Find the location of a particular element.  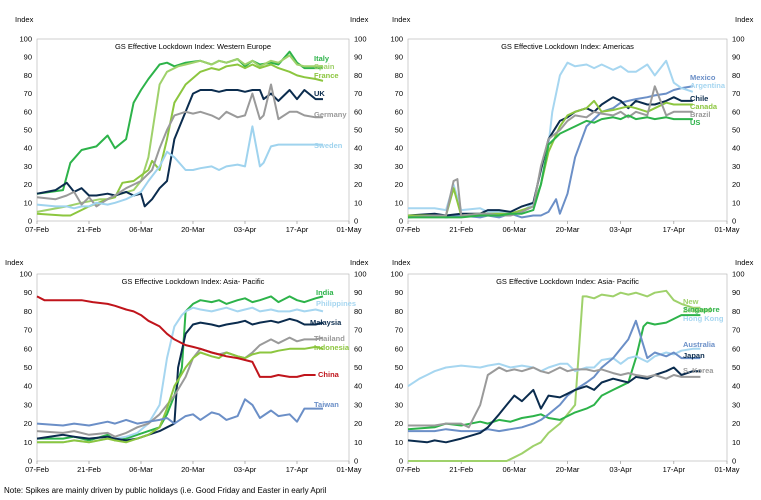

legend-label-thailand: Thailand is located at coordinates (329, 338).